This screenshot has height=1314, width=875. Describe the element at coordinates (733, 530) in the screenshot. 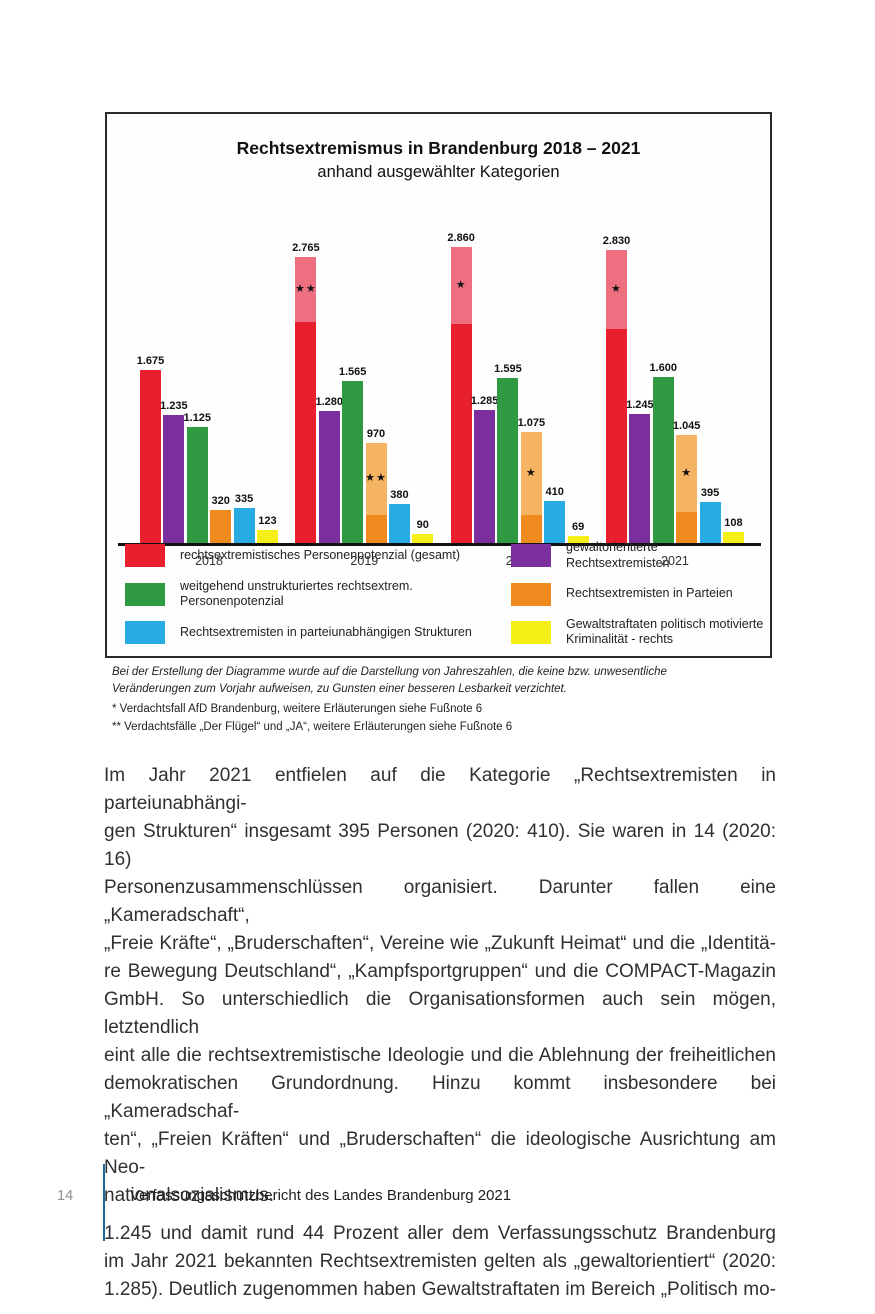

I see `bar-2021-series-5: 108` at that location.